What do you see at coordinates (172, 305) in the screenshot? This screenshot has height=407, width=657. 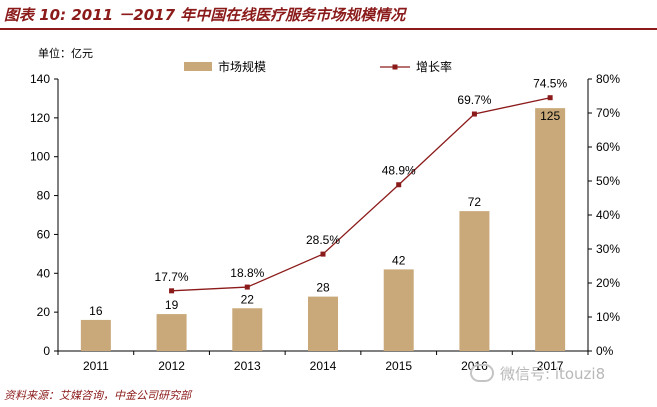 I see `bar-value-label: 19` at bounding box center [172, 305].